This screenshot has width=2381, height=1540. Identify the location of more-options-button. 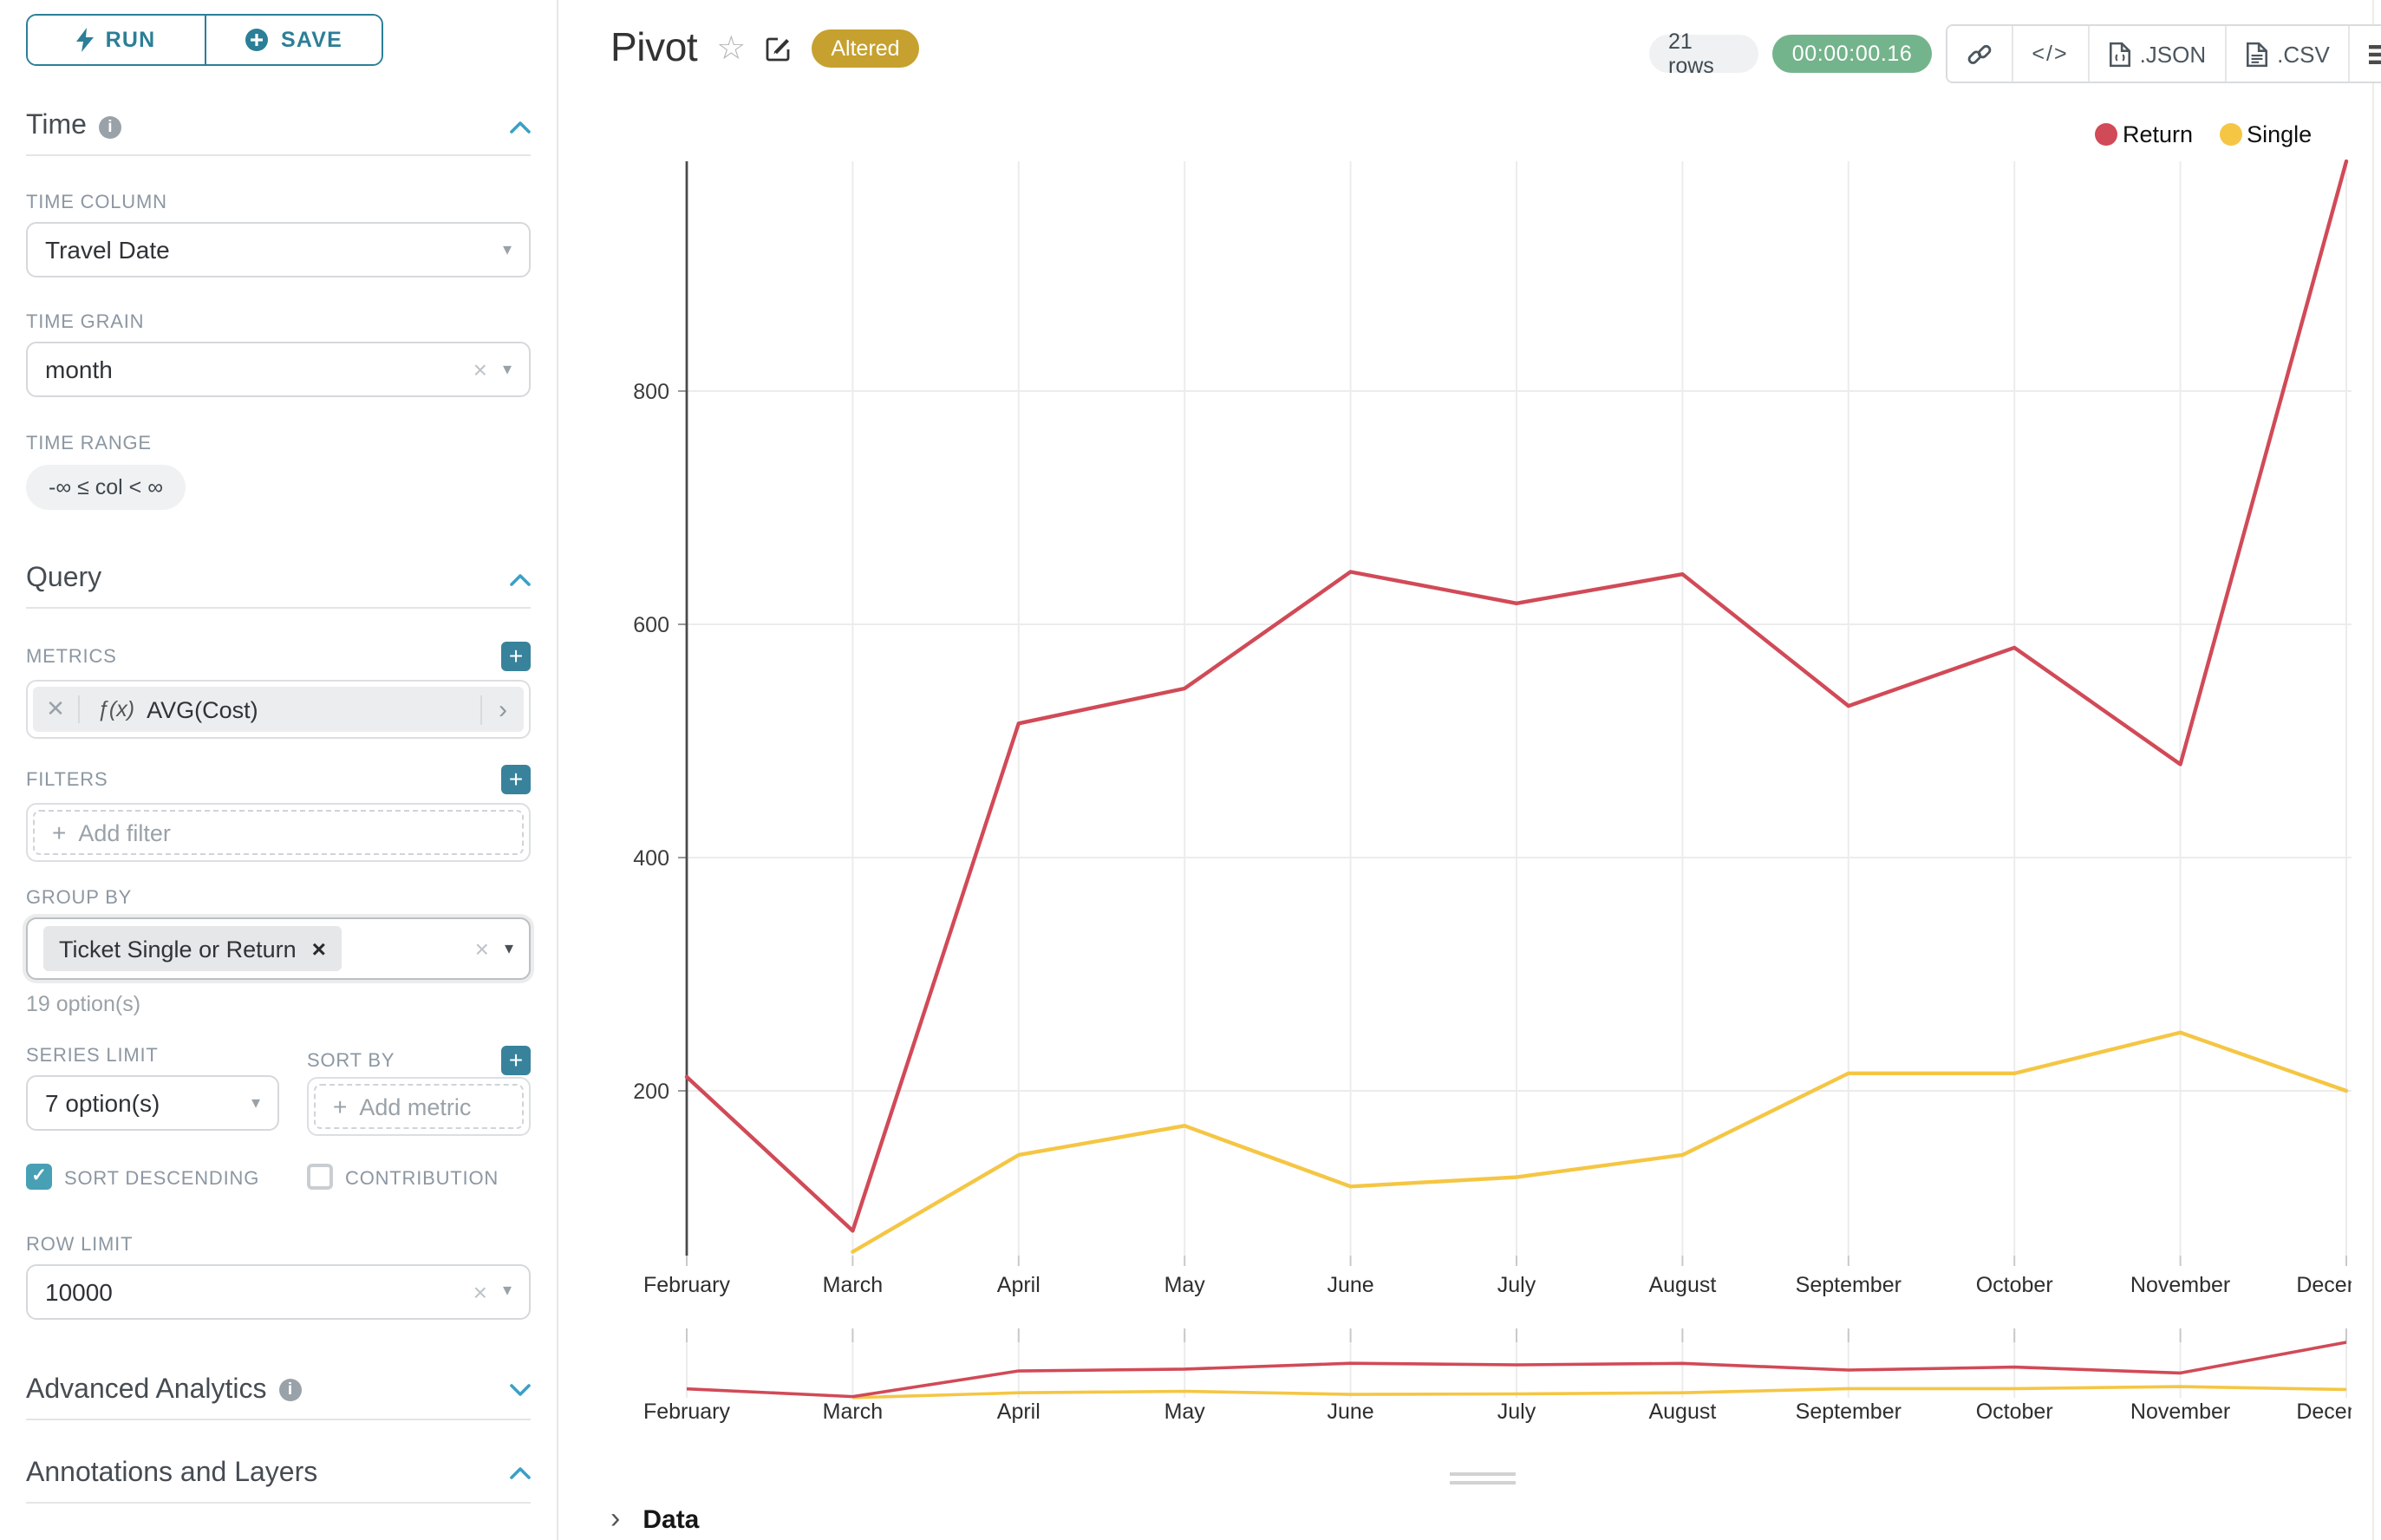
(2365, 54).